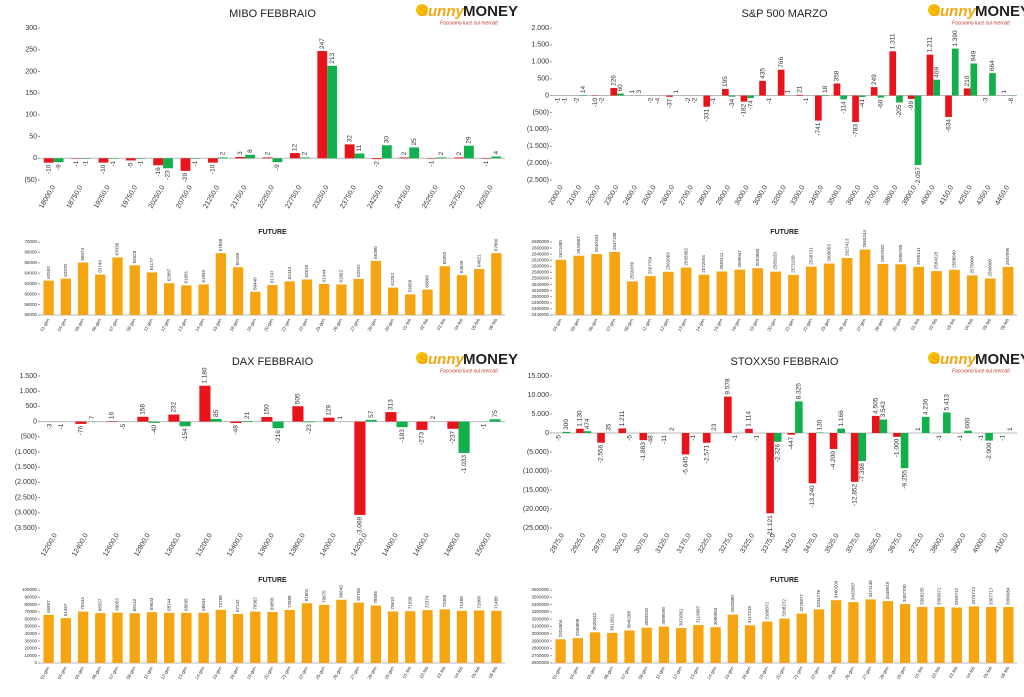 This screenshot has height=697, width=1024. What do you see at coordinates (781, 61) in the screenshot?
I see `data-label: 766` at bounding box center [781, 61].